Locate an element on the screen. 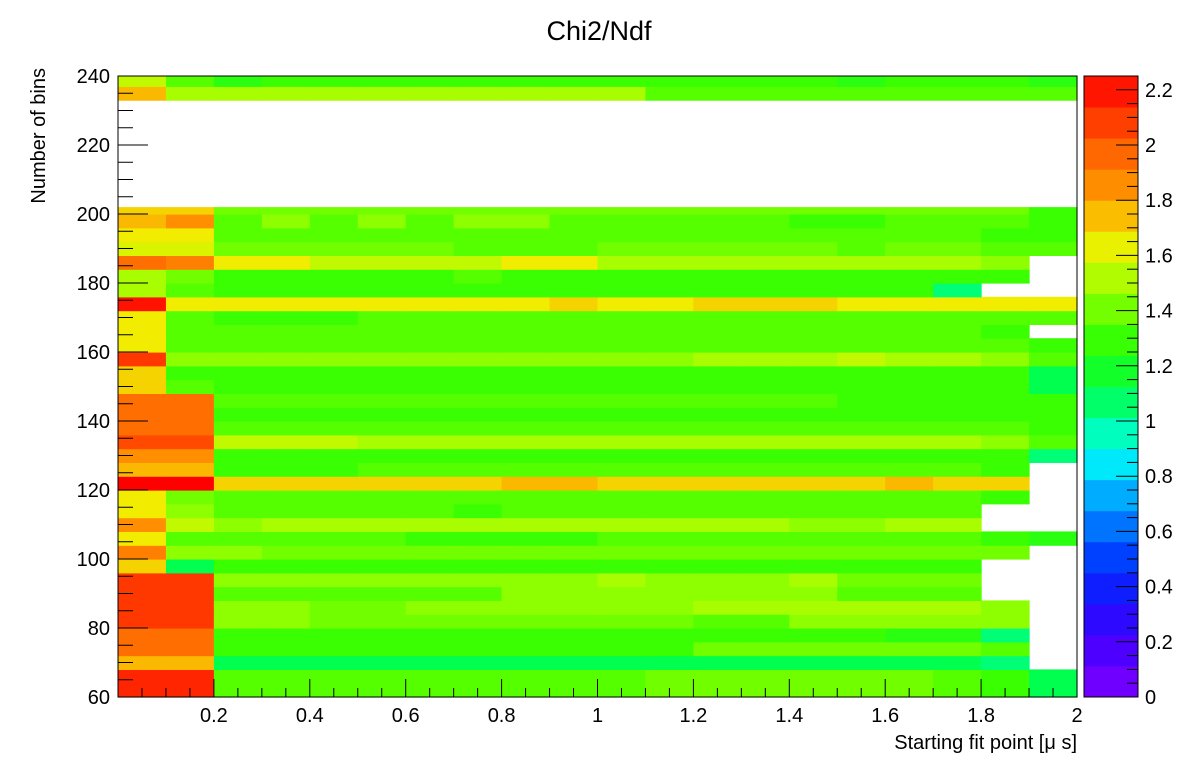 This screenshot has width=1198, height=780. palette-tick-label: 1.6 is located at coordinates (1159, 256).